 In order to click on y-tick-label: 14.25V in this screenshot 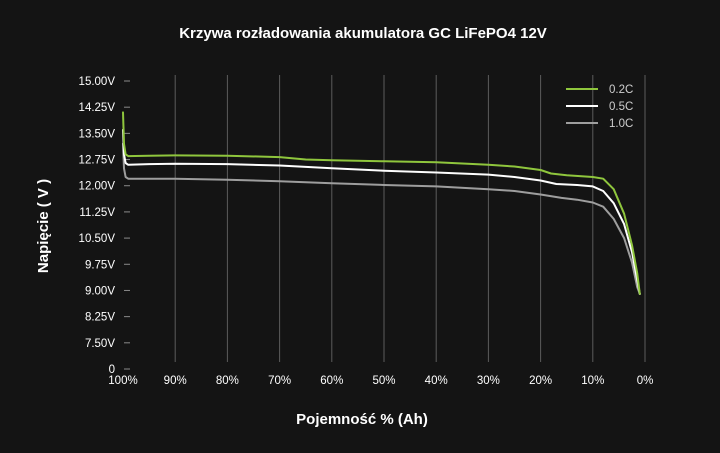, I will do `click(97, 108)`.